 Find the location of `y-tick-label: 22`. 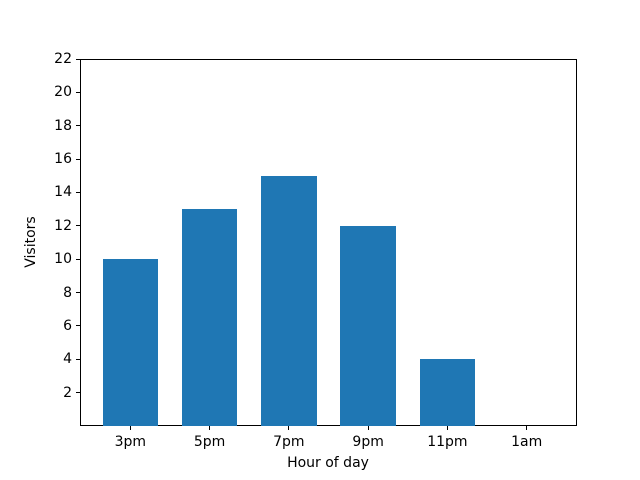

y-tick-label: 22 is located at coordinates (63, 59).